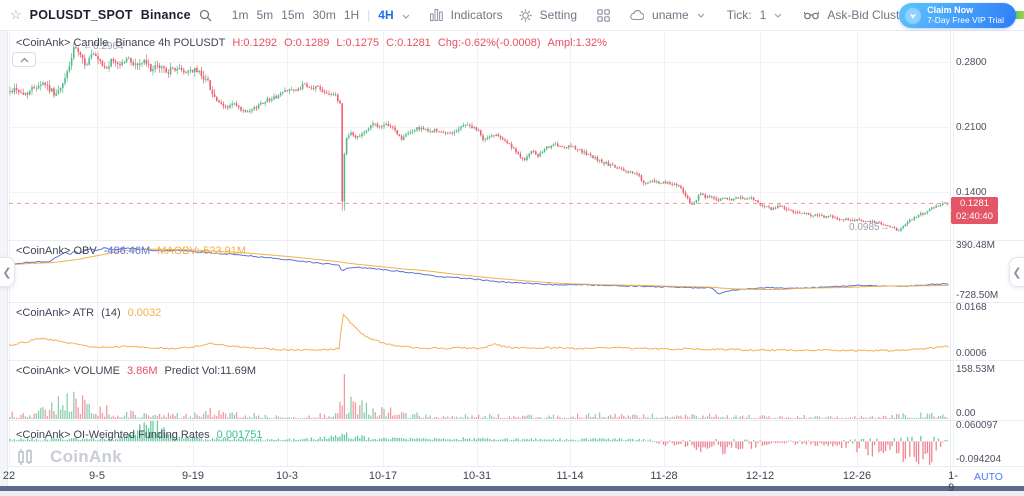 The image size is (1024, 496). I want to click on time-tick-11-28: 11-28, so click(664, 476).